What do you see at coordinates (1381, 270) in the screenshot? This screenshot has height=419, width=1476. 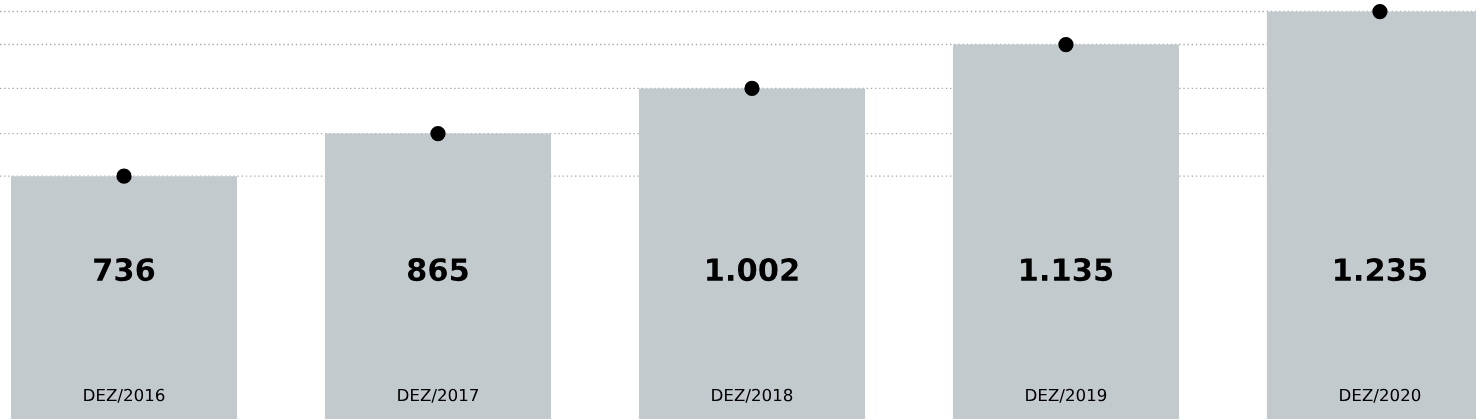 I see `data-label: 1.235` at bounding box center [1381, 270].